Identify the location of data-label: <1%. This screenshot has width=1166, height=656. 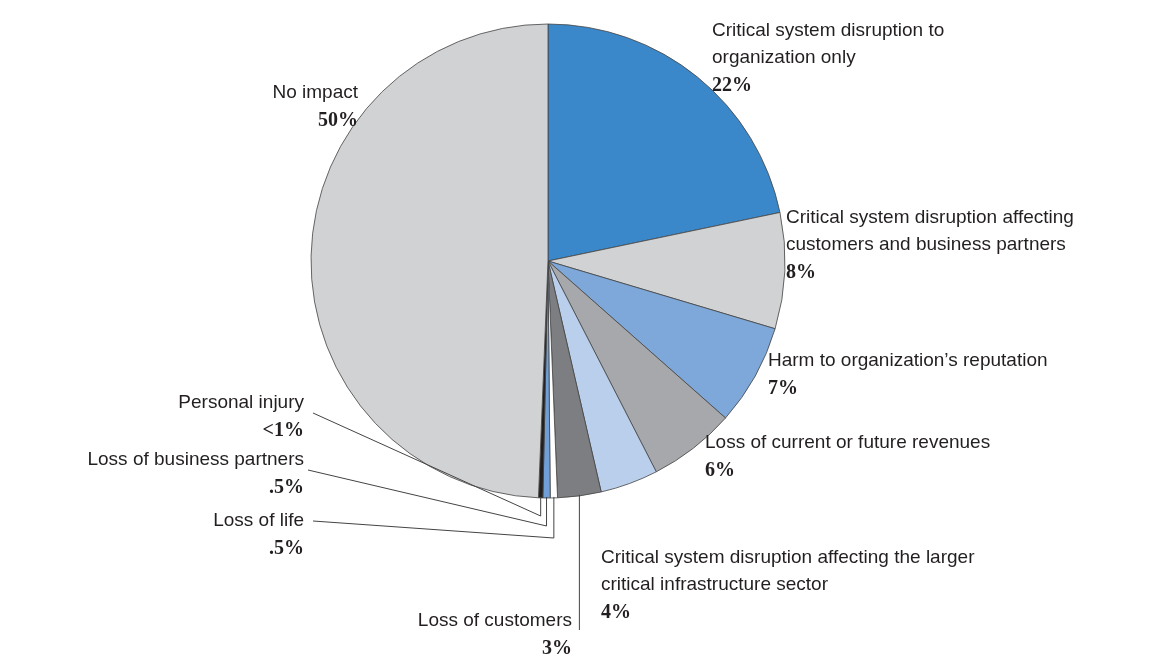
(283, 429).